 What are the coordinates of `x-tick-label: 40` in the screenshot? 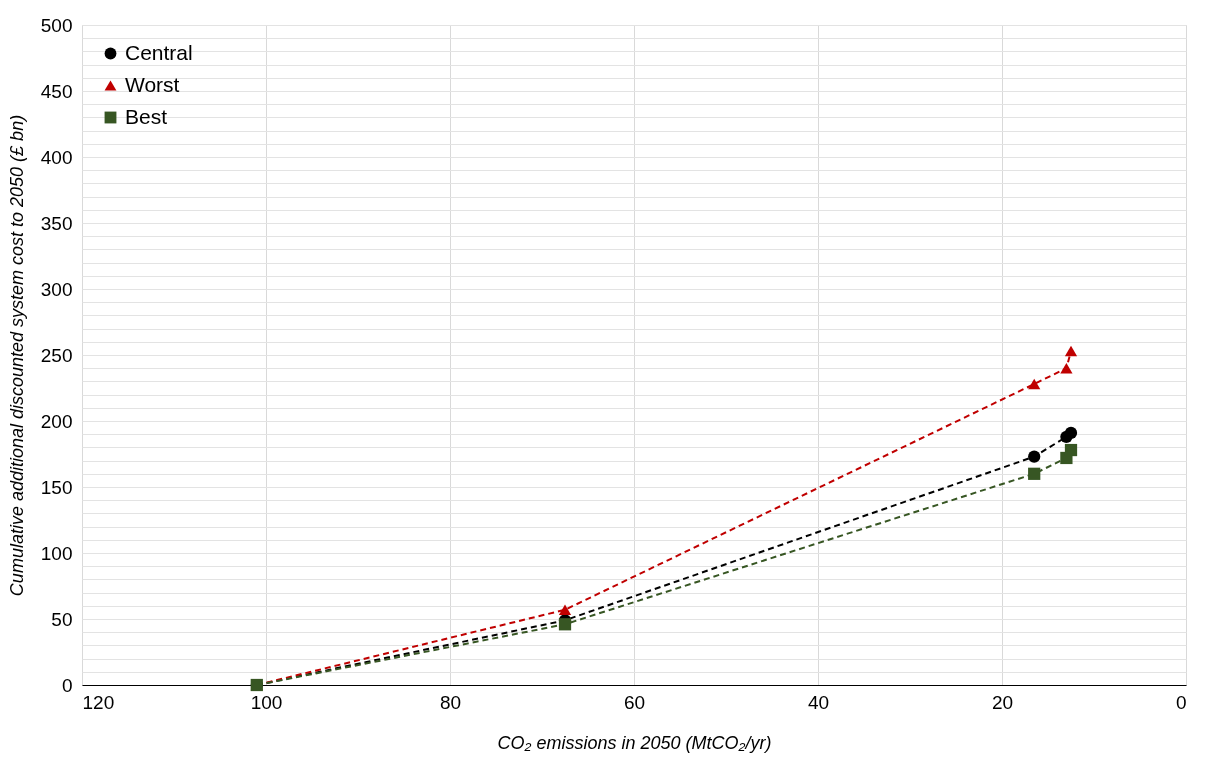 It's located at (818, 702).